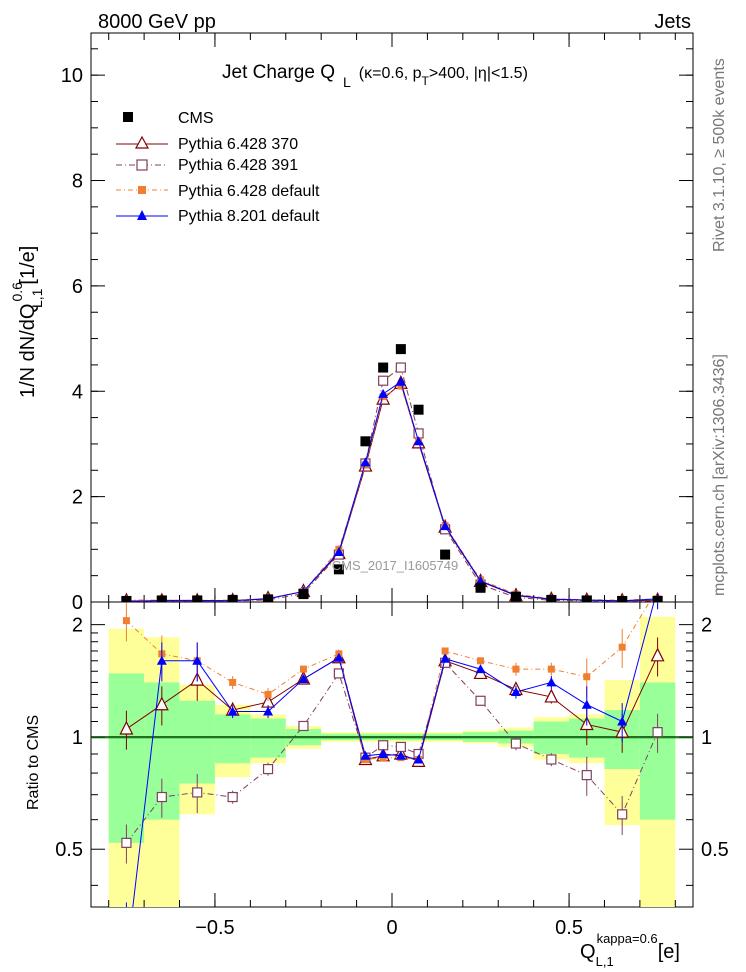  What do you see at coordinates (706, 738) in the screenshot?
I see `ratio-y-tick-label-right: 1` at bounding box center [706, 738].